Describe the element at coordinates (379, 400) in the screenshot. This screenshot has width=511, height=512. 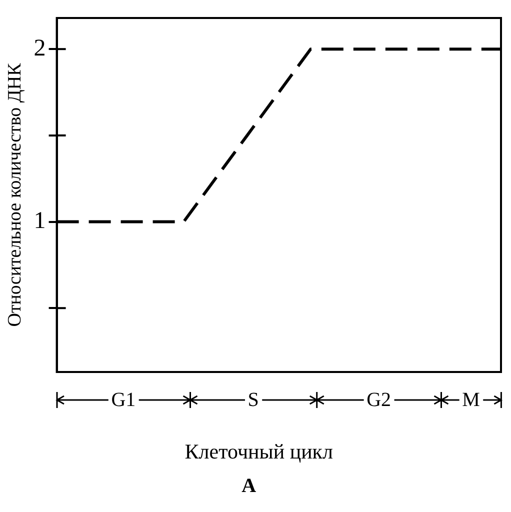
I see `text: G2` at that location.